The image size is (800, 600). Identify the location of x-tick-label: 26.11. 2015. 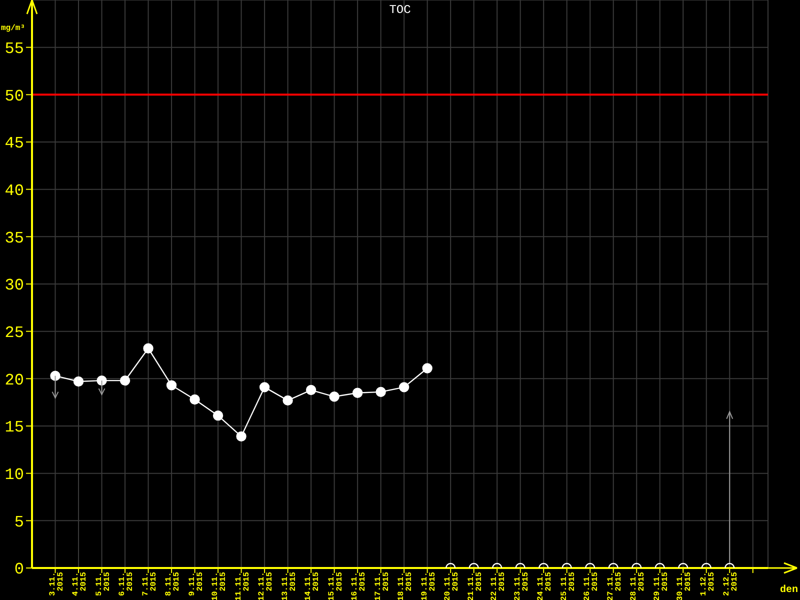
(591, 586).